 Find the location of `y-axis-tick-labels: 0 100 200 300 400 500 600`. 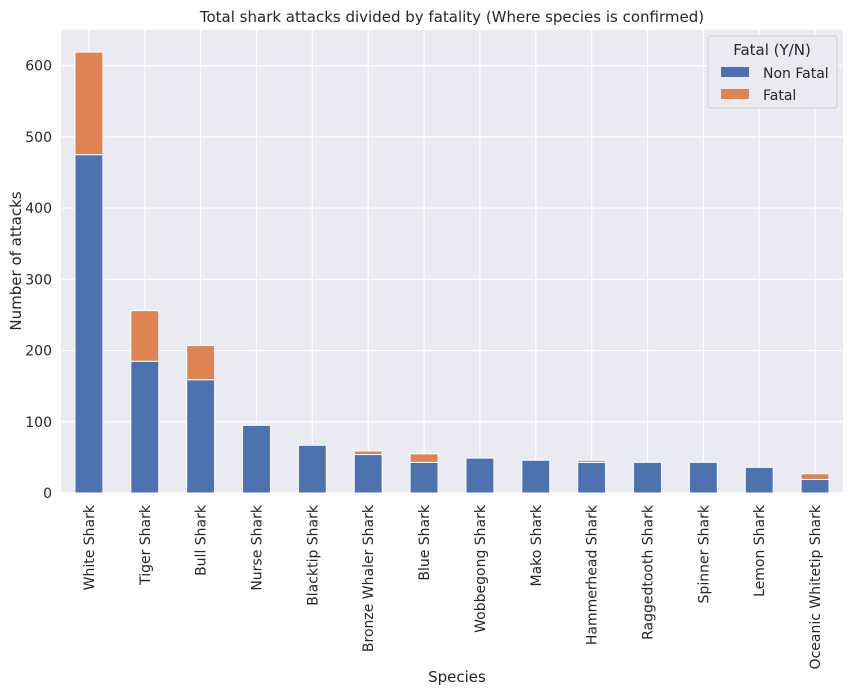

y-axis-tick-labels: 0 100 200 300 400 500 600 is located at coordinates (38, 280).